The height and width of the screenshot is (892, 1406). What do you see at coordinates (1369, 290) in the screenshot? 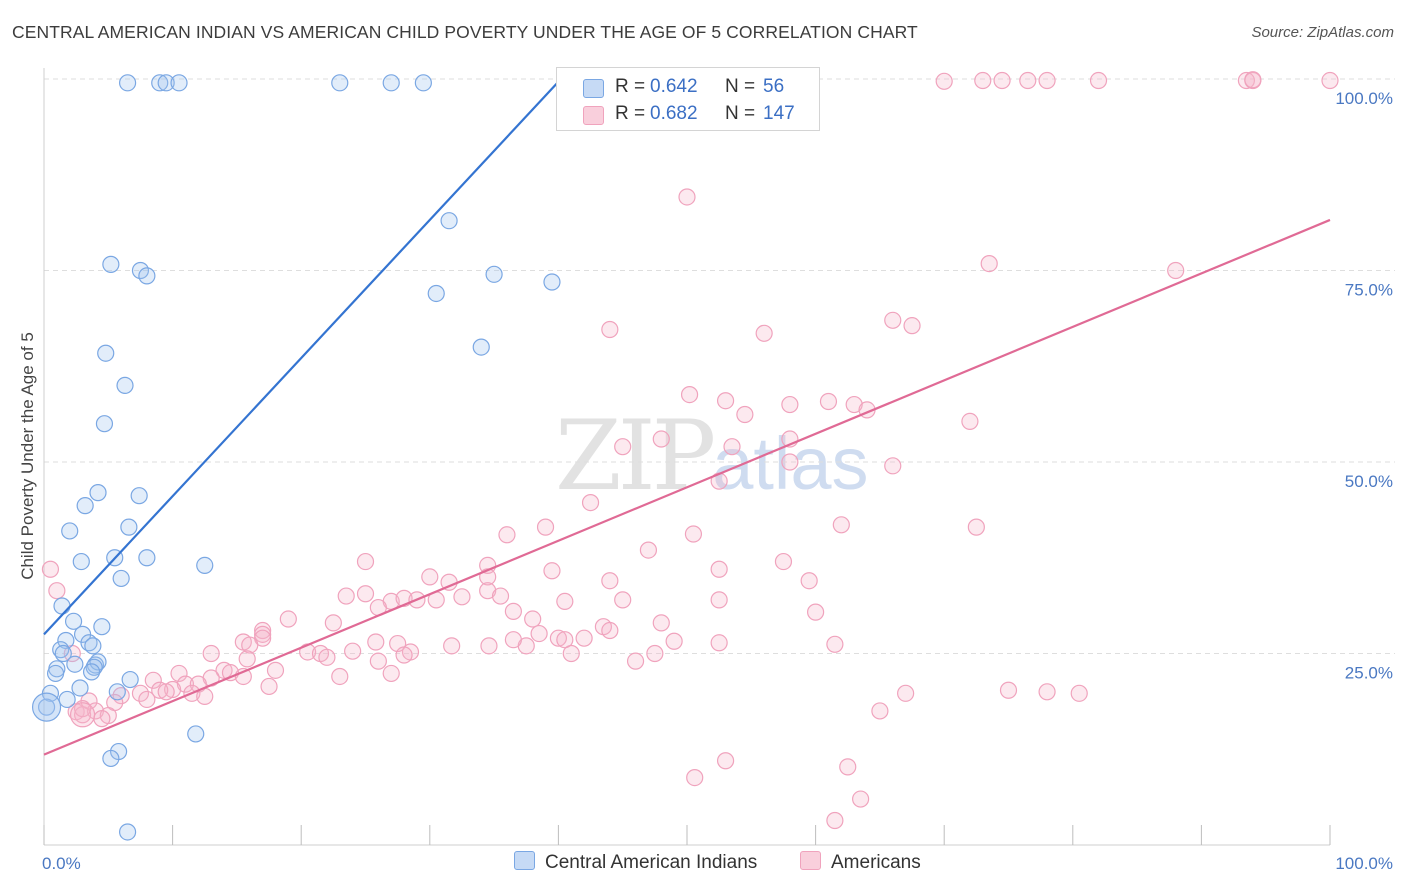
I see `y-tick-label: 75.0%` at bounding box center [1369, 290].